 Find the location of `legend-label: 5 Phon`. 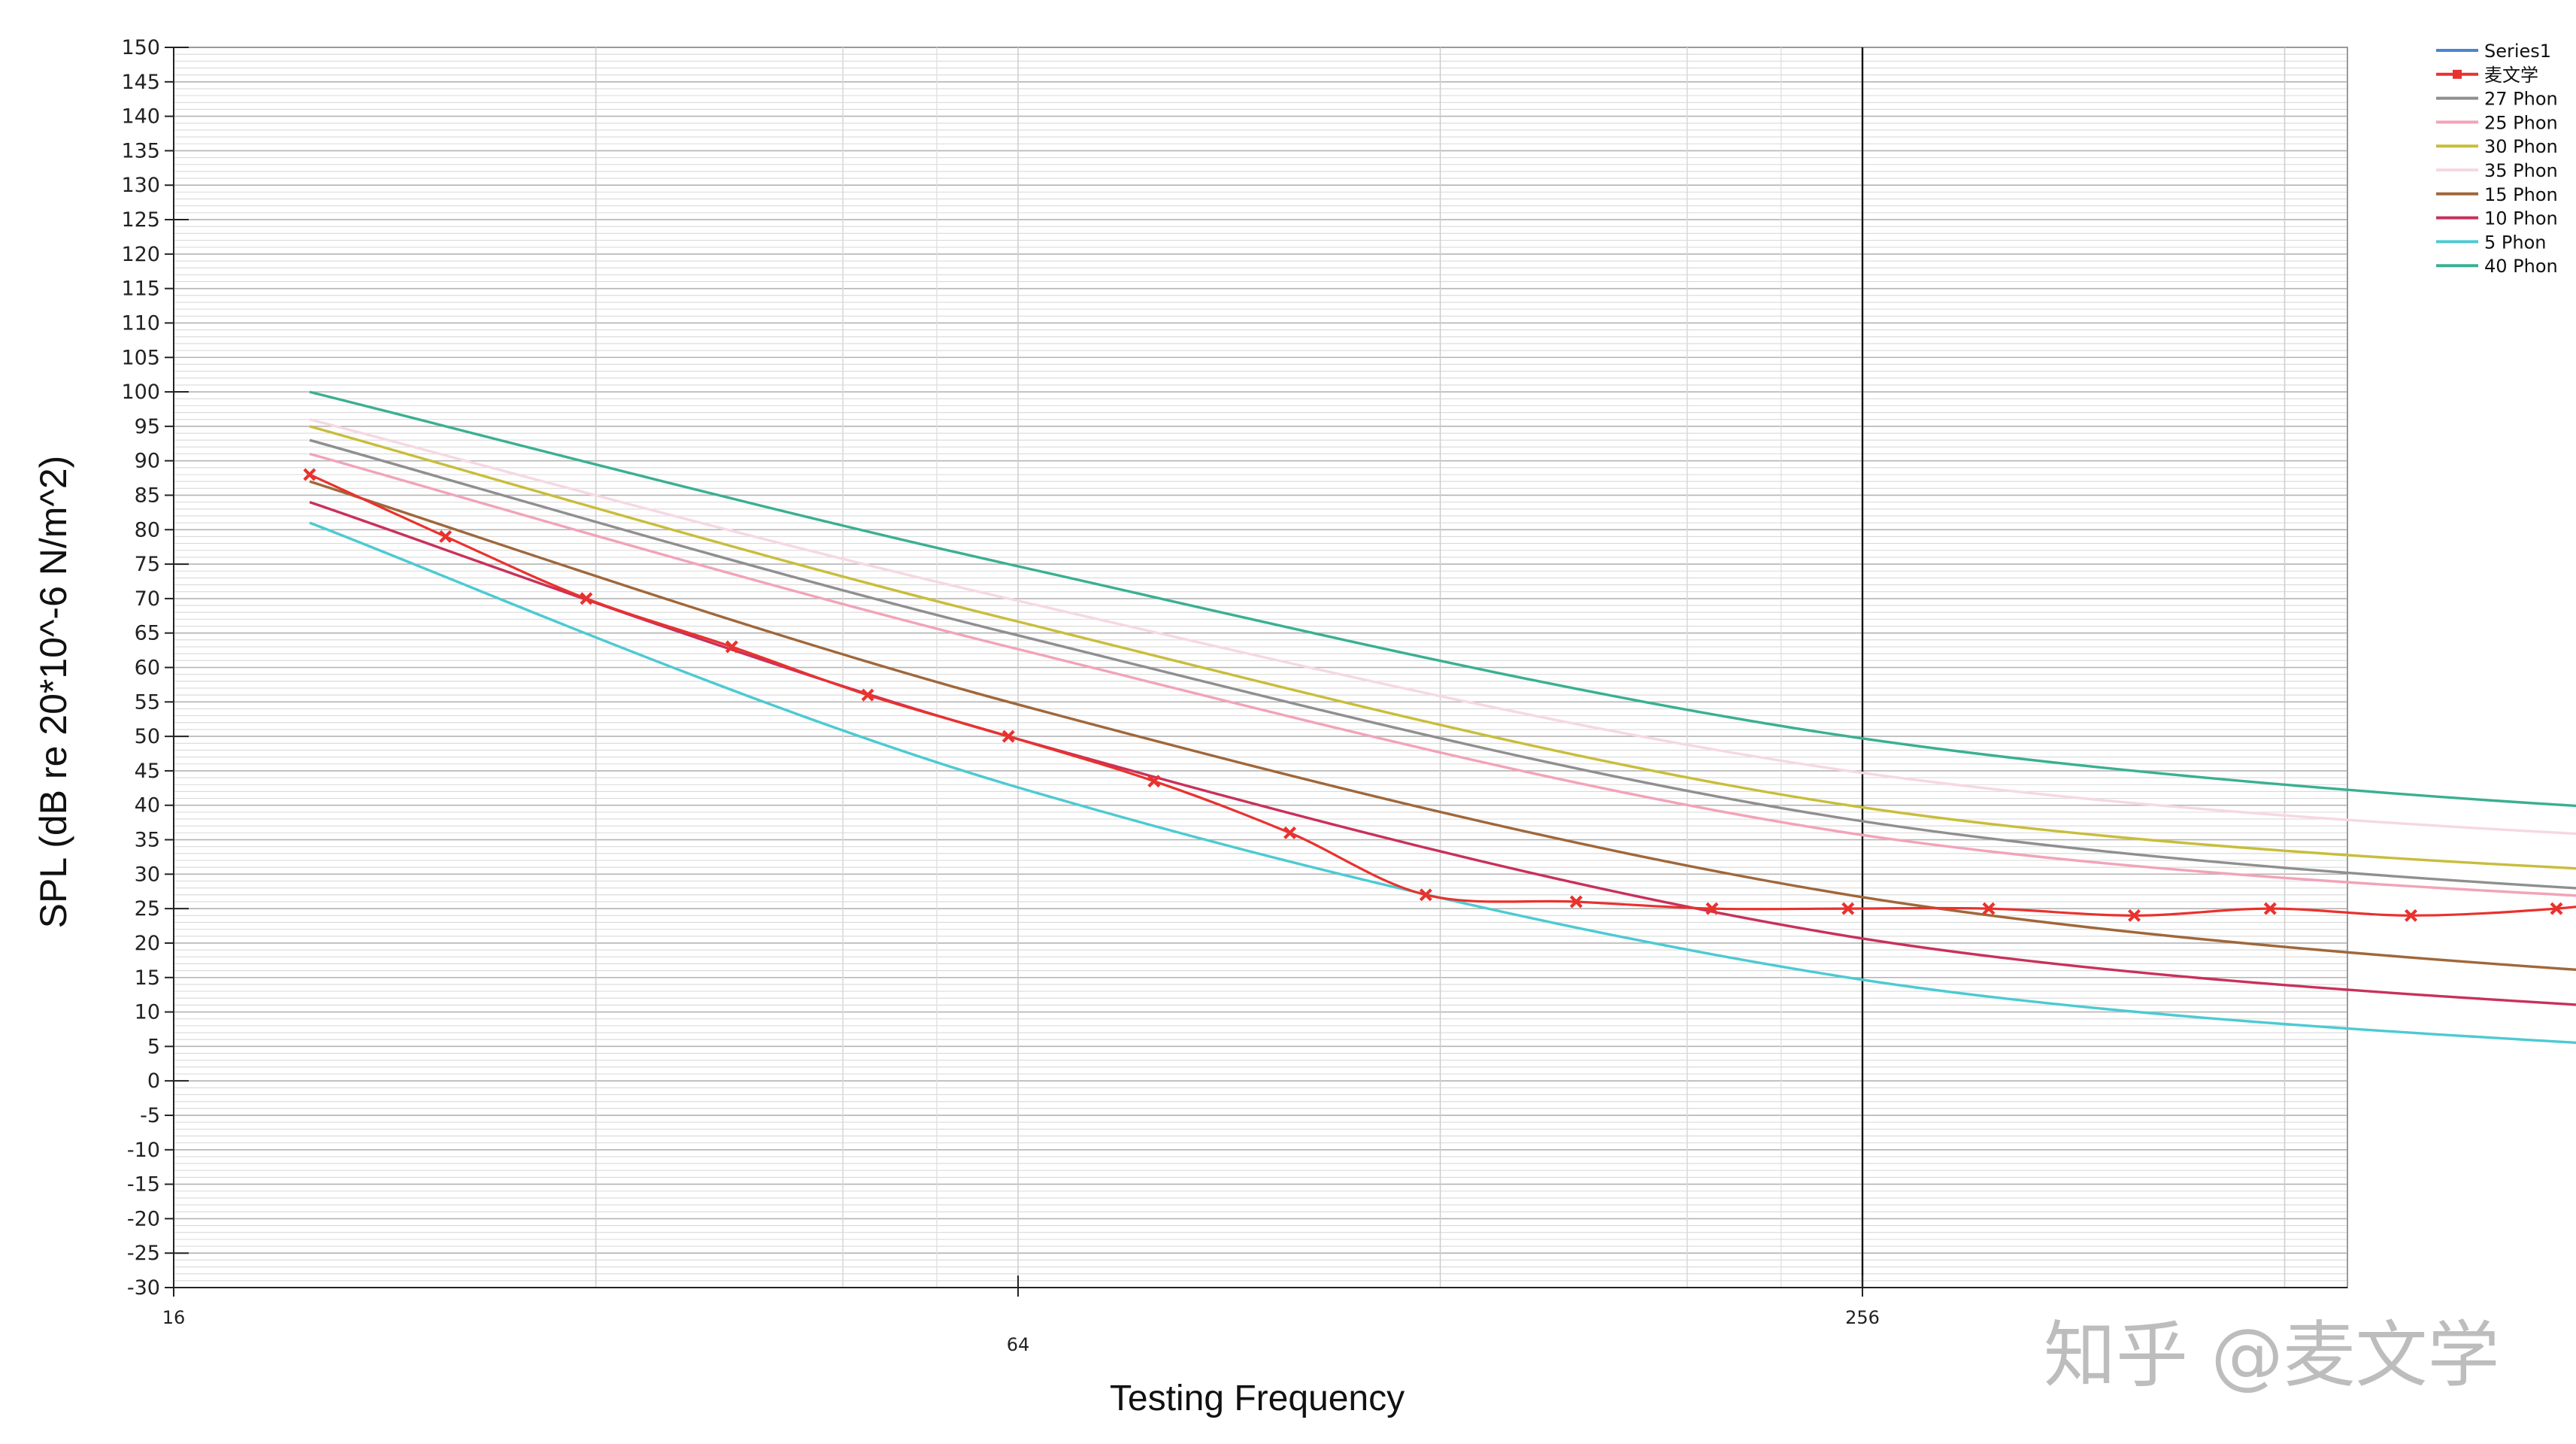

legend-label: 5 Phon is located at coordinates (2515, 242).